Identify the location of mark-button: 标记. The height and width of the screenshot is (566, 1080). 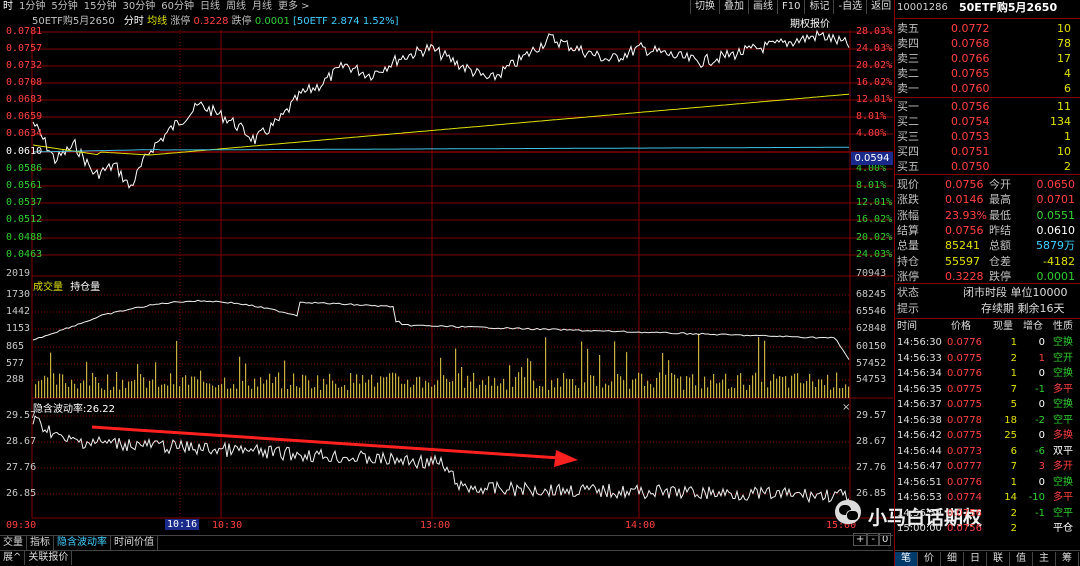
(818, 7).